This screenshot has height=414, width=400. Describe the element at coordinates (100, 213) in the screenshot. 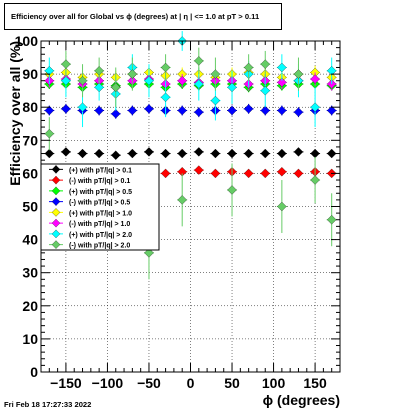

I see `legend-label: (+) with pT/|q| > 1.0` at that location.